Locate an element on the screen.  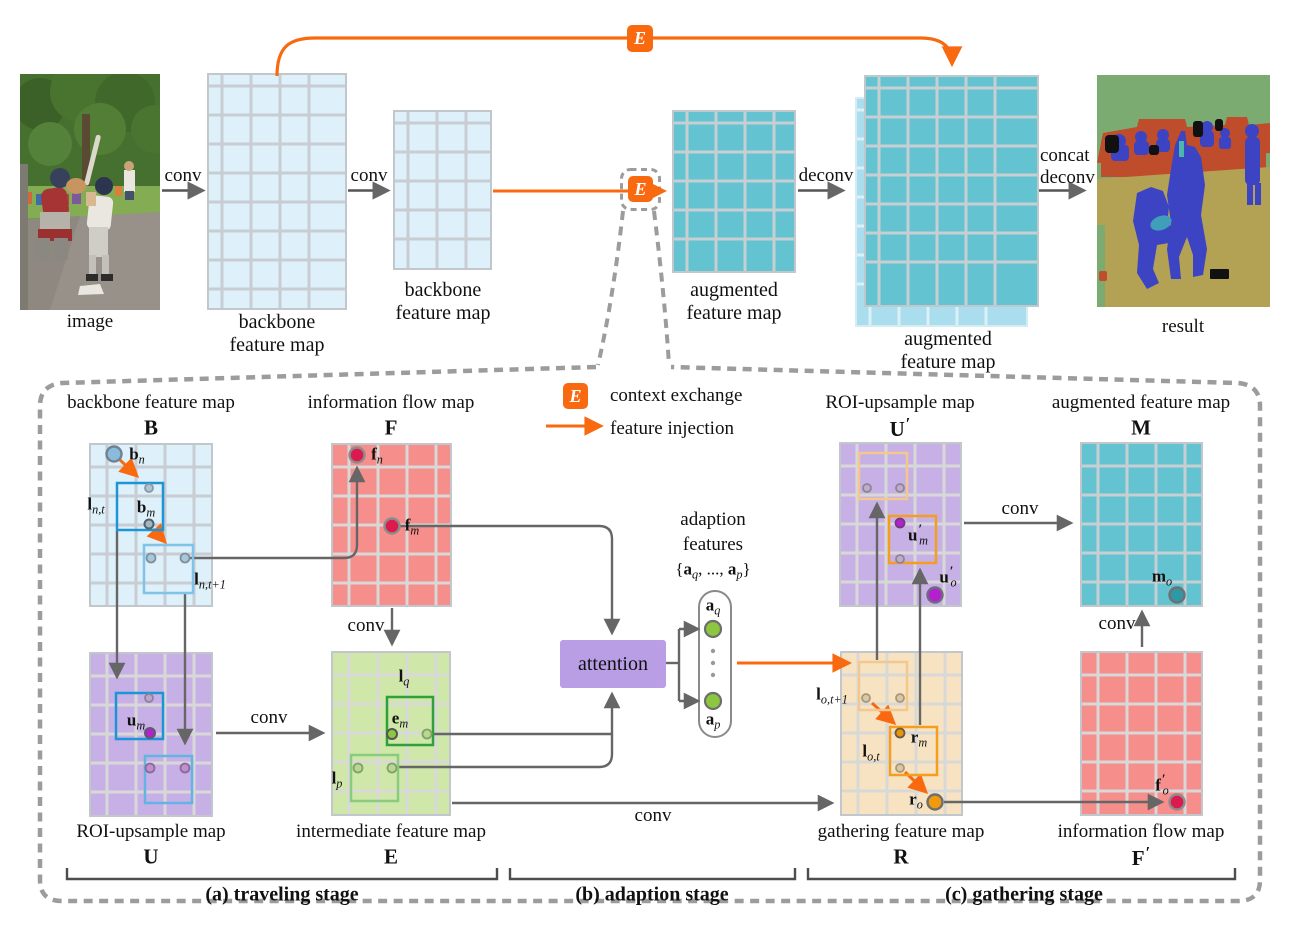
label-u-m: um is located at coordinates (136, 721).